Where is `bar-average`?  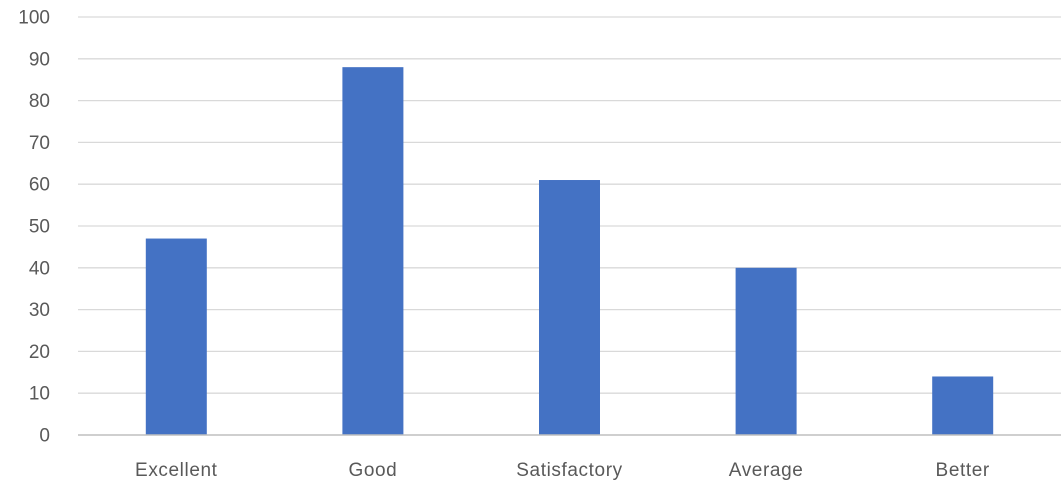
bar-average is located at coordinates (766, 351).